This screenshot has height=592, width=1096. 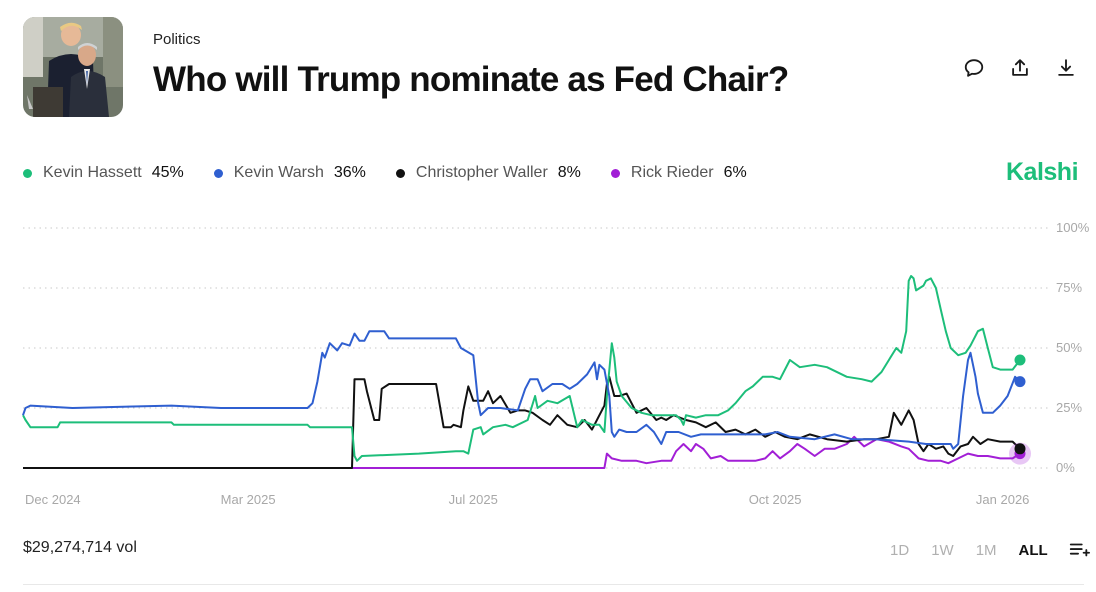 I want to click on share-button, so click(x=1020, y=68).